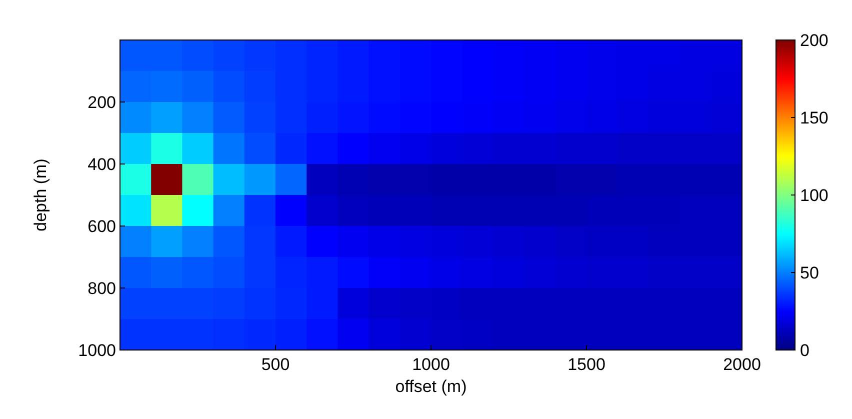 The image size is (852, 419). What do you see at coordinates (40, 195) in the screenshot?
I see `y-axis-title: depth (m)` at bounding box center [40, 195].